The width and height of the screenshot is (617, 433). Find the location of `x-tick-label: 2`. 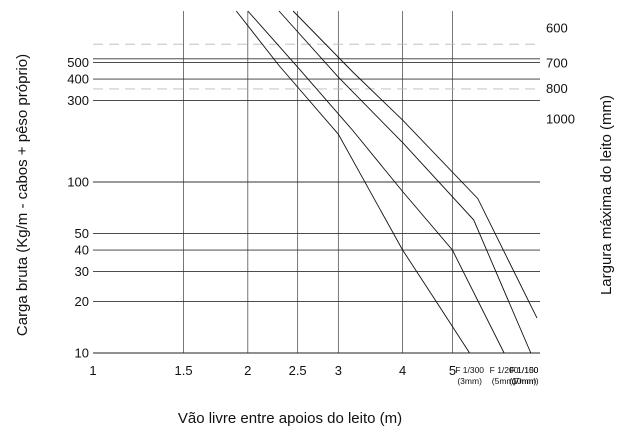

x-tick-label: 2 is located at coordinates (247, 370).